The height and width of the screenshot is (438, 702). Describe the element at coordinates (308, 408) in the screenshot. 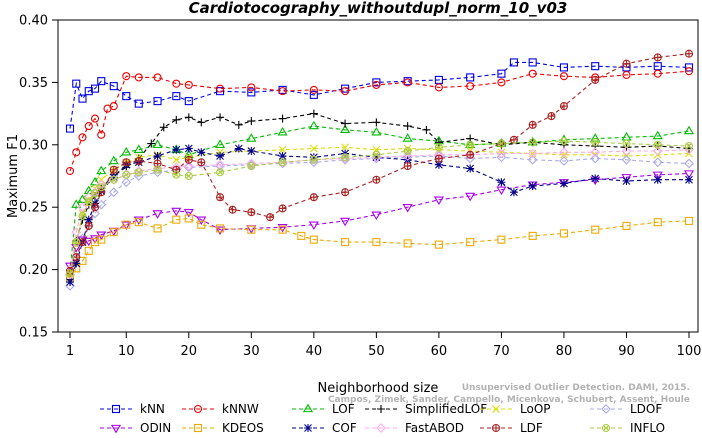

I see `legend-swatch-marker` at that location.